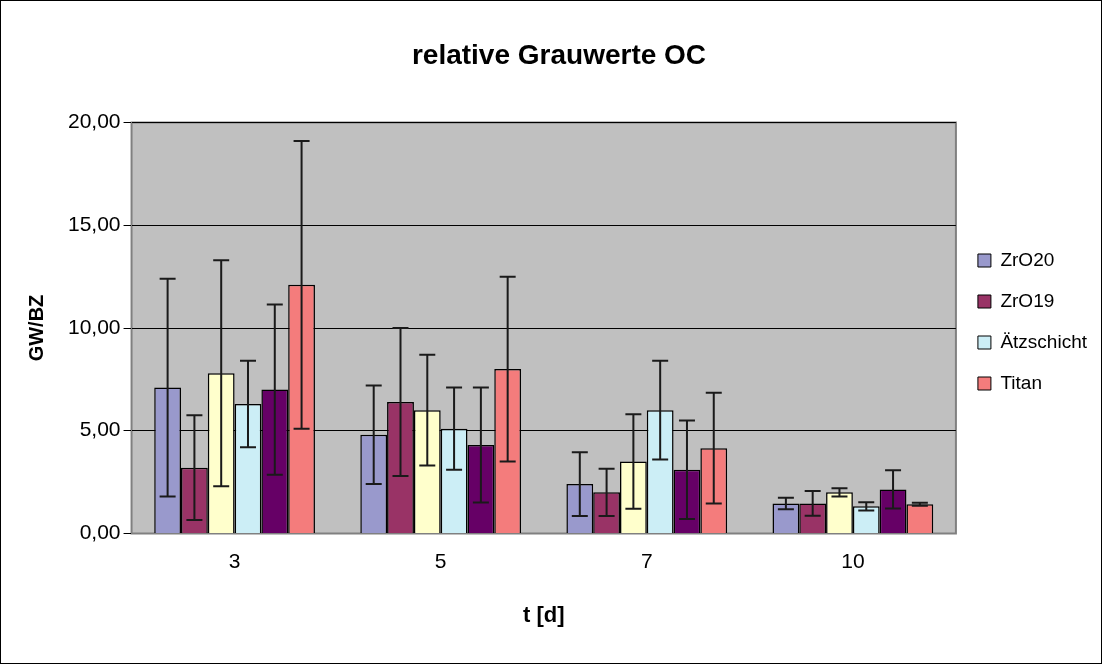 The image size is (1102, 664). Describe the element at coordinates (1044, 341) in the screenshot. I see `legend-label: Ätzschicht` at that location.